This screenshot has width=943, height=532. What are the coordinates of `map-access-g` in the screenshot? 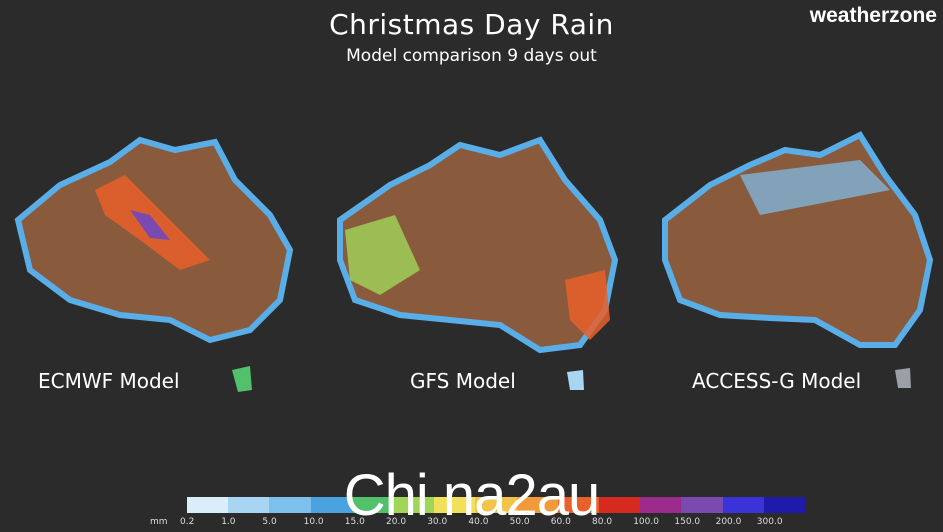 It's located at (798, 259).